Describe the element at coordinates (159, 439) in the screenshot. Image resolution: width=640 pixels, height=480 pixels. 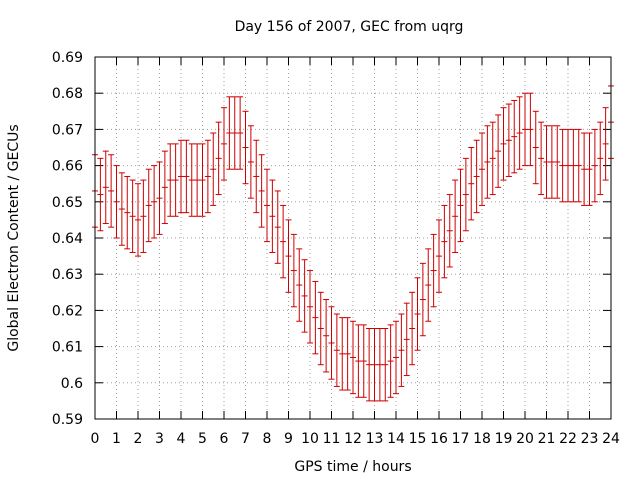
I see `x-tick-label: 3` at that location.